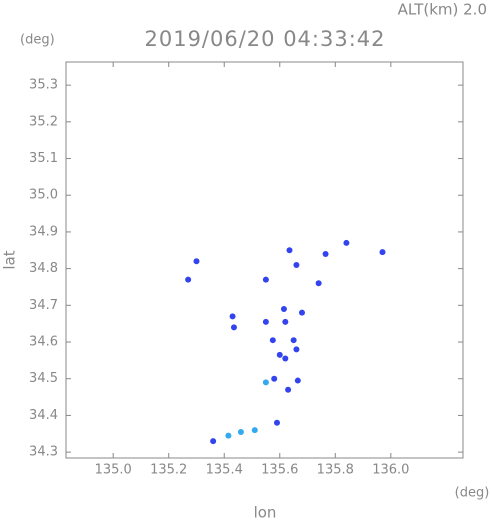  What do you see at coordinates (43, 378) in the screenshot?
I see `y-tick-label: 34.5` at bounding box center [43, 378].